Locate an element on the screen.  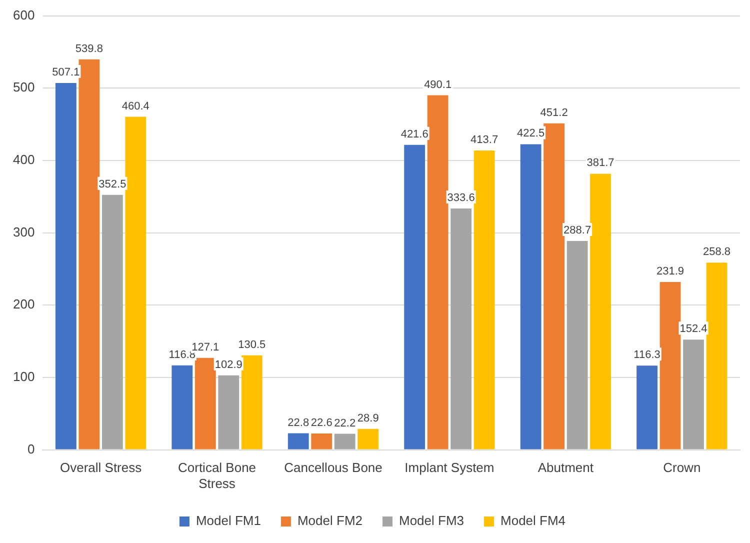
x-tick-label: Cortical Bone Stress is located at coordinates (217, 475).